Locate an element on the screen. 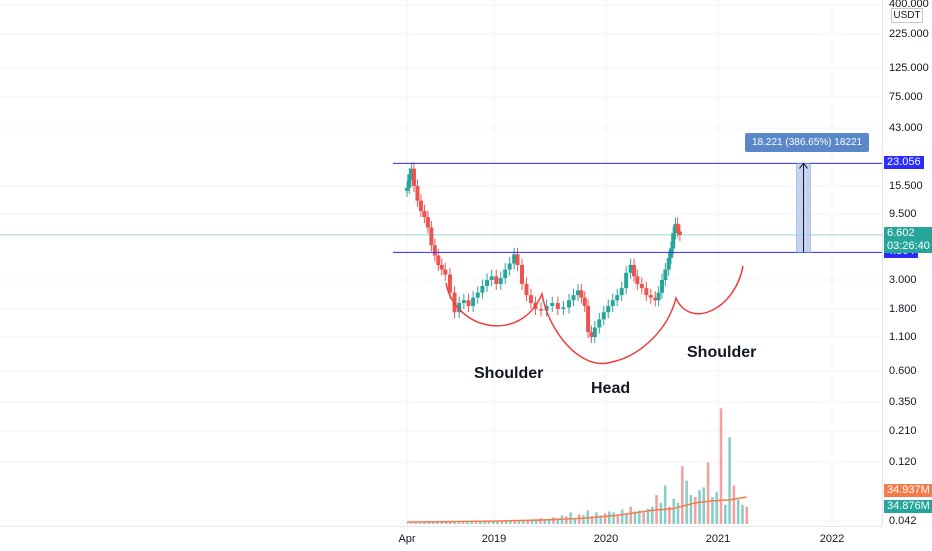 The width and height of the screenshot is (932, 551). currency-label: USDT is located at coordinates (907, 15).